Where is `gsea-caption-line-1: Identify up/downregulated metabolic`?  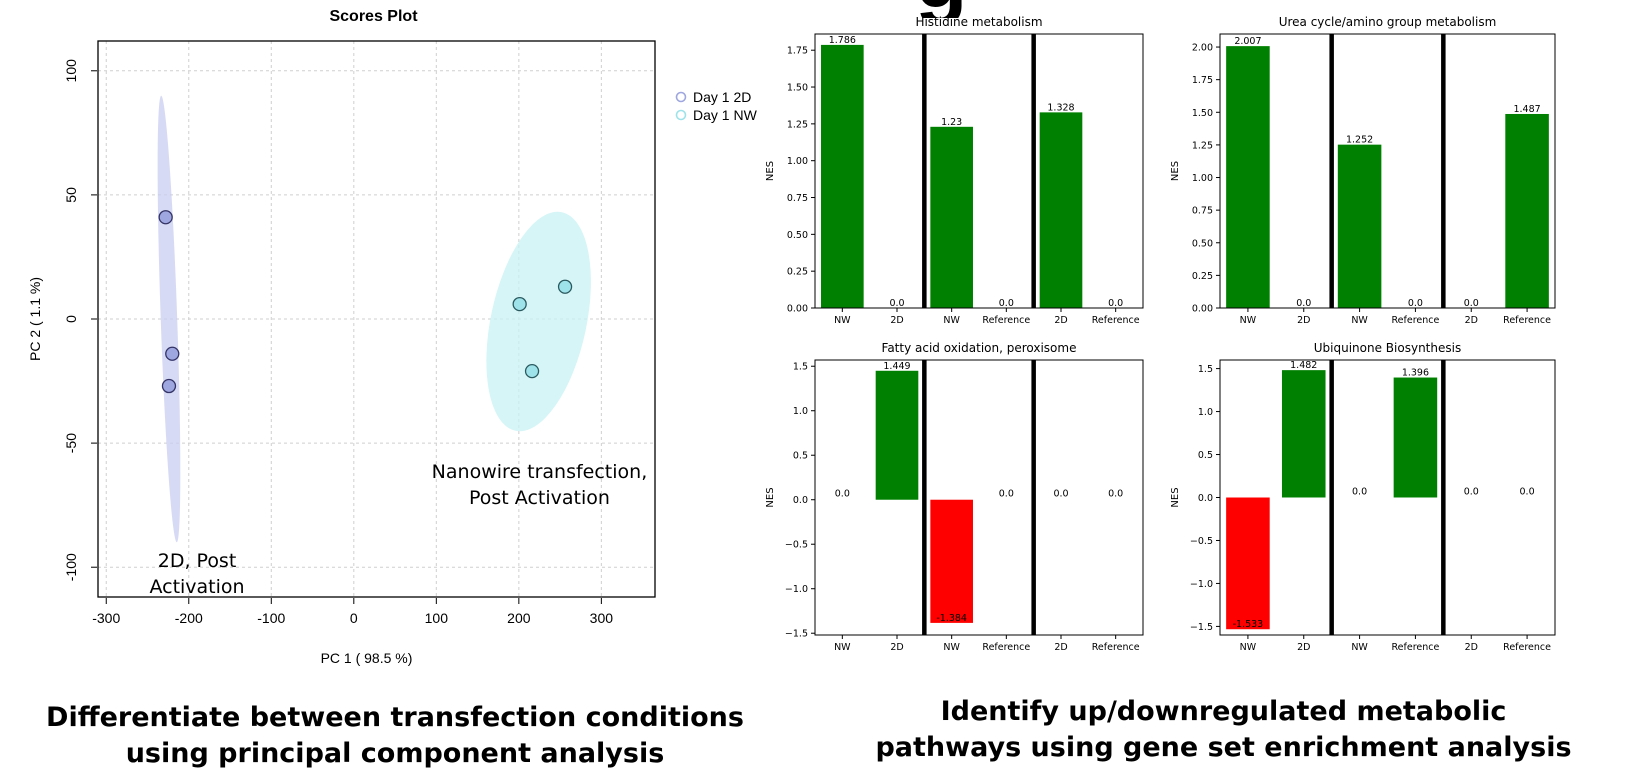 gsea-caption-line-1: Identify up/downregulated metabolic is located at coordinates (1223, 711).